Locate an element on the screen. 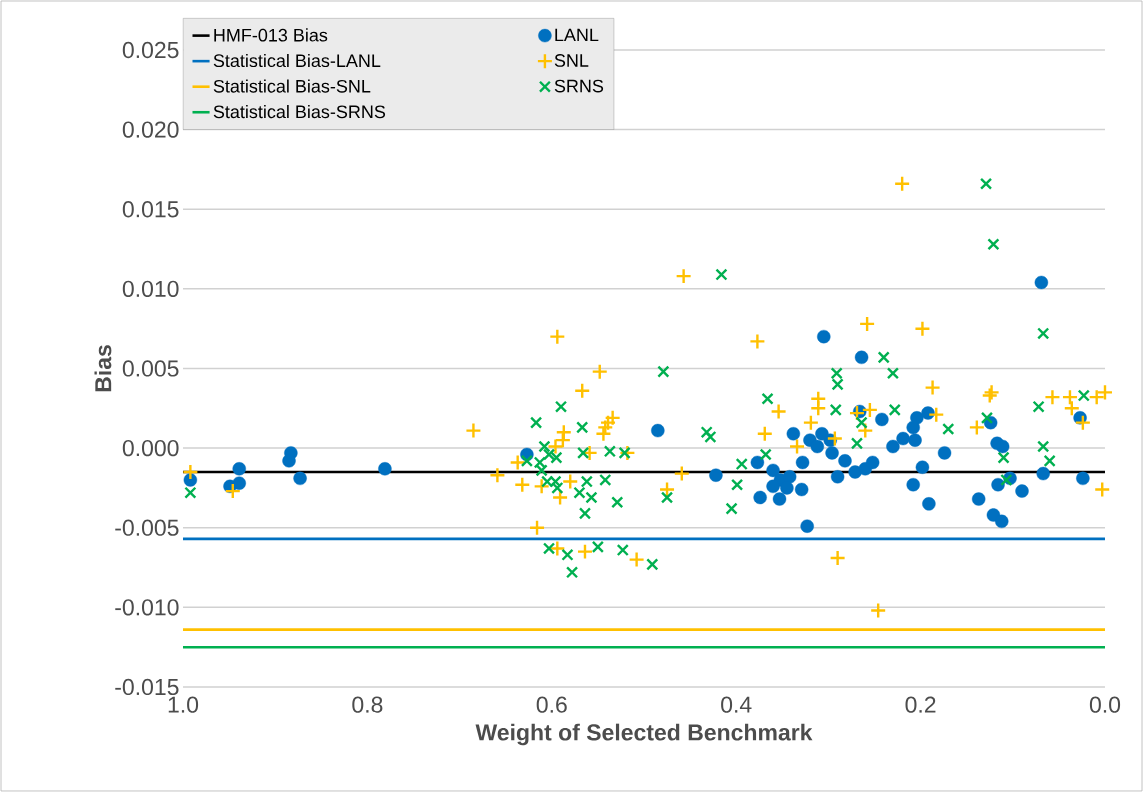  x-axis-title: Weight of Selected Benchmark is located at coordinates (644, 734).